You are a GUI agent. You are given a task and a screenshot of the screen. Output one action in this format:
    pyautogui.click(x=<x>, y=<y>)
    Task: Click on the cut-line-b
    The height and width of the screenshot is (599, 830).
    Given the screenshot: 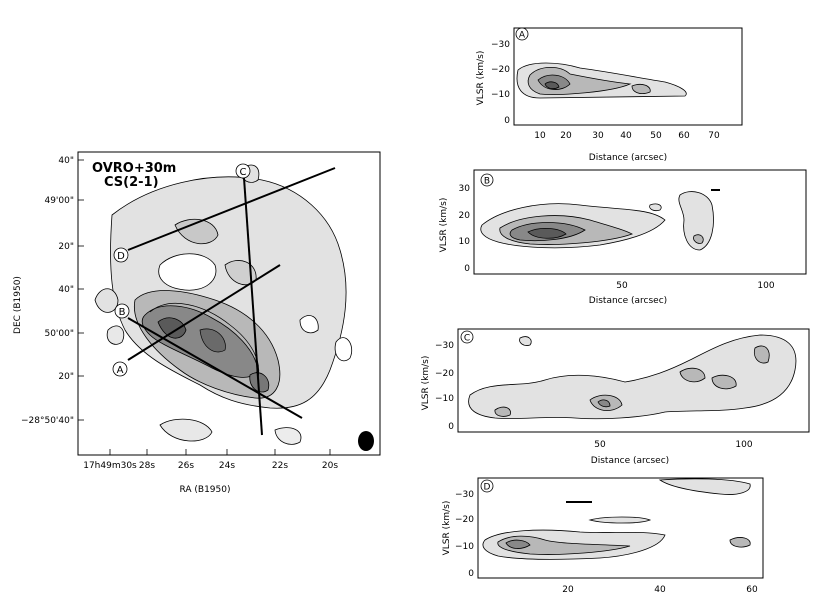 What is the action you would take?
    pyautogui.click(x=215, y=368)
    